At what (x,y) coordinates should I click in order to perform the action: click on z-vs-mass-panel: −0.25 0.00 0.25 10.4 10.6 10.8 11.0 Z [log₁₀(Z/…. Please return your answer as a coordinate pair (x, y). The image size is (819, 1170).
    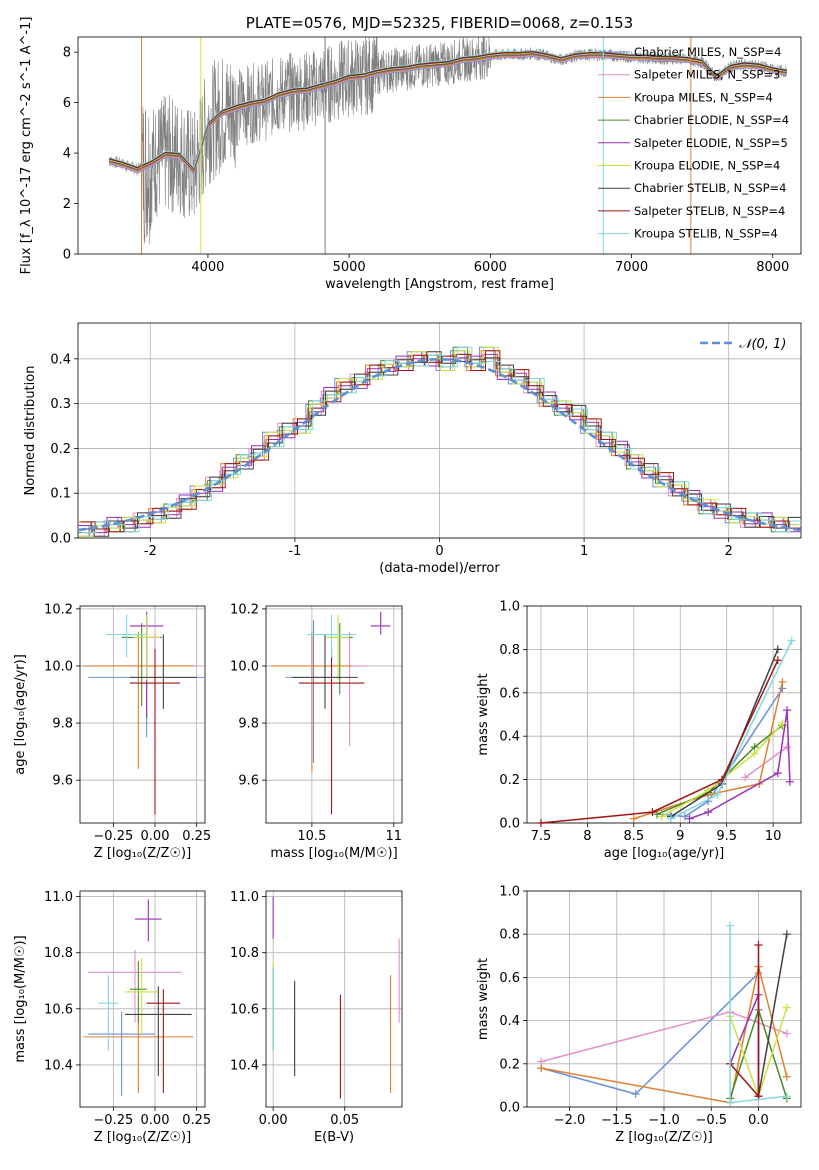
    Looking at the image, I should click on (112, 1017).